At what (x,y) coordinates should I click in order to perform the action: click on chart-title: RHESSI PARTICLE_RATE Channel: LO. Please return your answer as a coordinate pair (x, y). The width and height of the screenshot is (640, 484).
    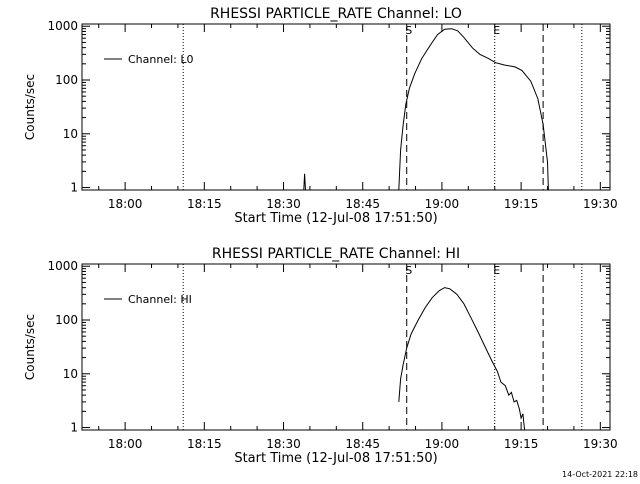
    Looking at the image, I should click on (336, 14).